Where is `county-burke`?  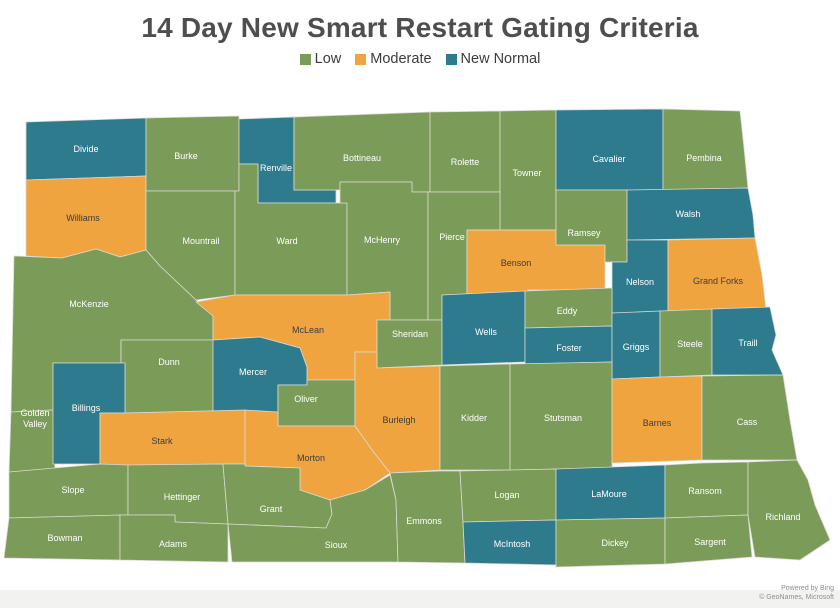
county-burke is located at coordinates (192, 153).